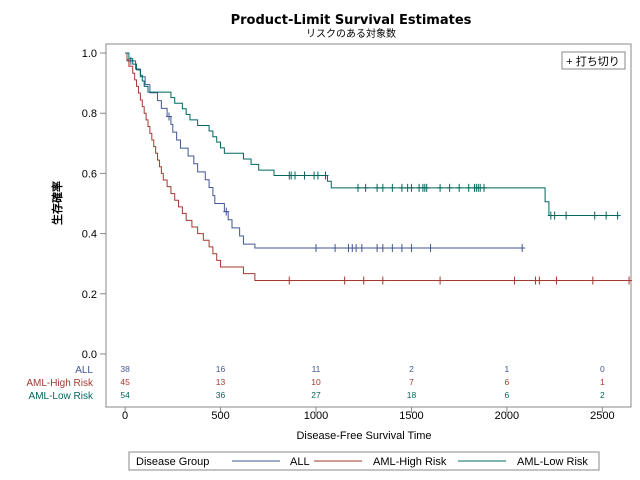  Describe the element at coordinates (125, 382) in the screenshot. I see `risk-count: 45` at that location.